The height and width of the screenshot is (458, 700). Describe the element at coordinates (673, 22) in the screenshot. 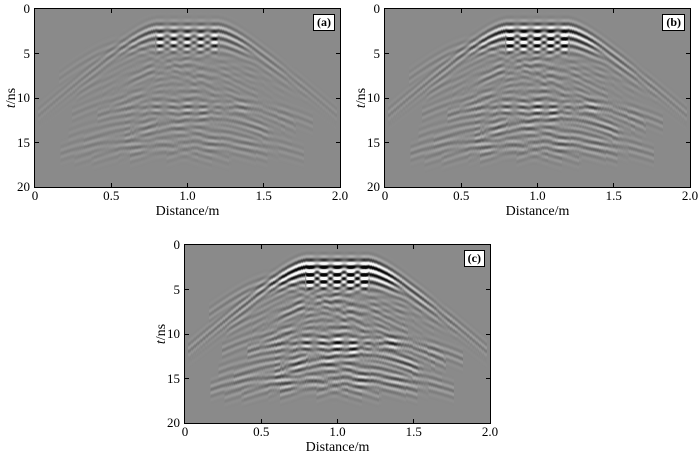

I see `panel-label-b: (b)` at that location.